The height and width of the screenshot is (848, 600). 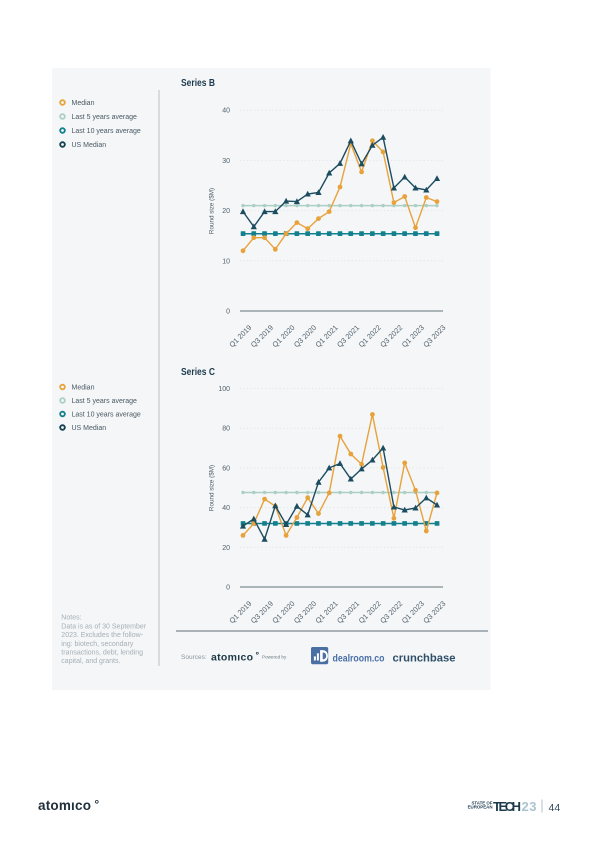 I want to click on svg-text: dealroom.co, so click(x=359, y=659).